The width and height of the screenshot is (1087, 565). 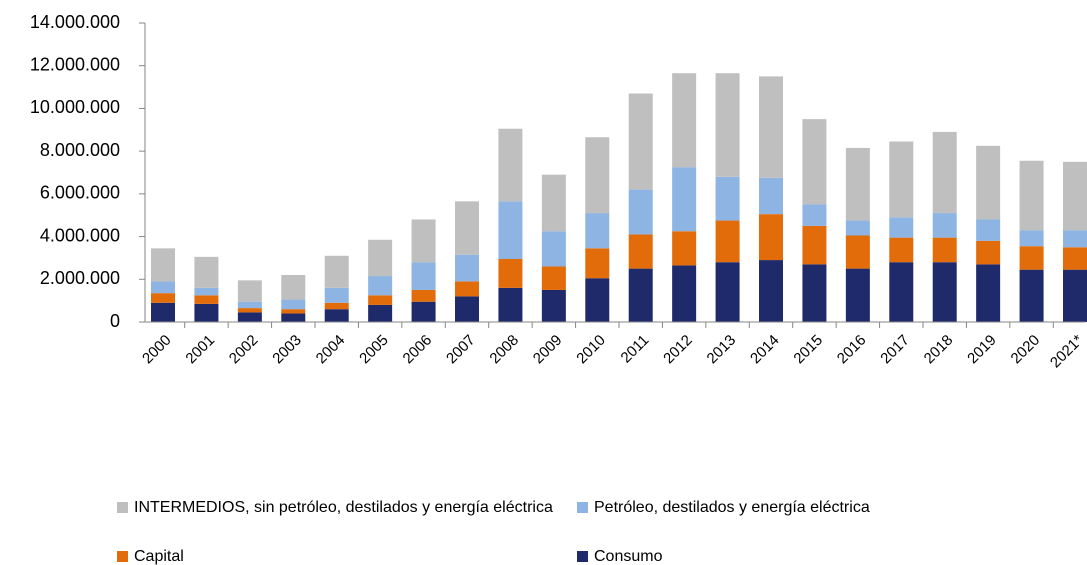 I want to click on y-tick-label: 0, so click(x=115, y=321).